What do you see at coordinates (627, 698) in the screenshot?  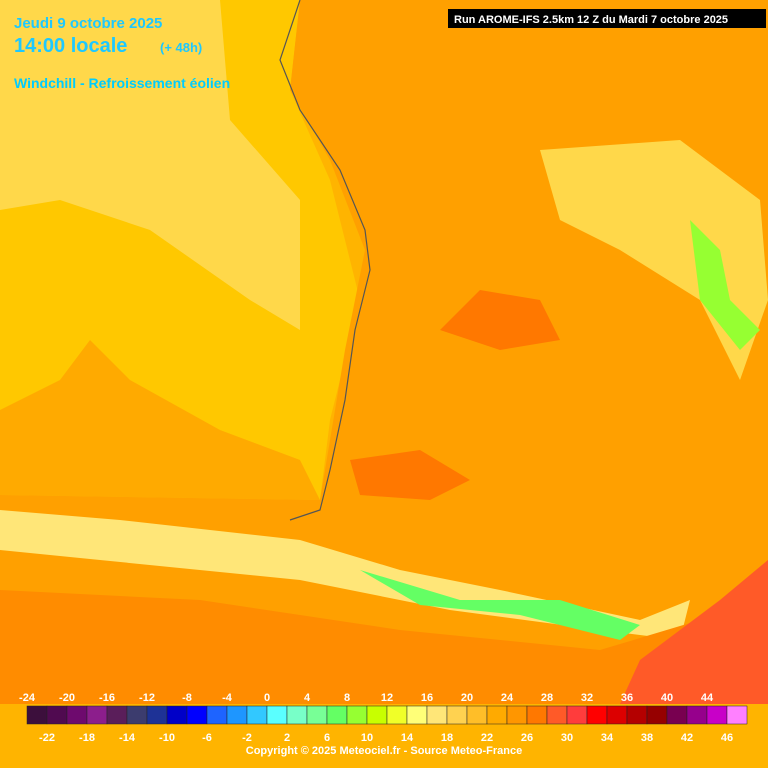 I see `legend-label: 36` at bounding box center [627, 698].